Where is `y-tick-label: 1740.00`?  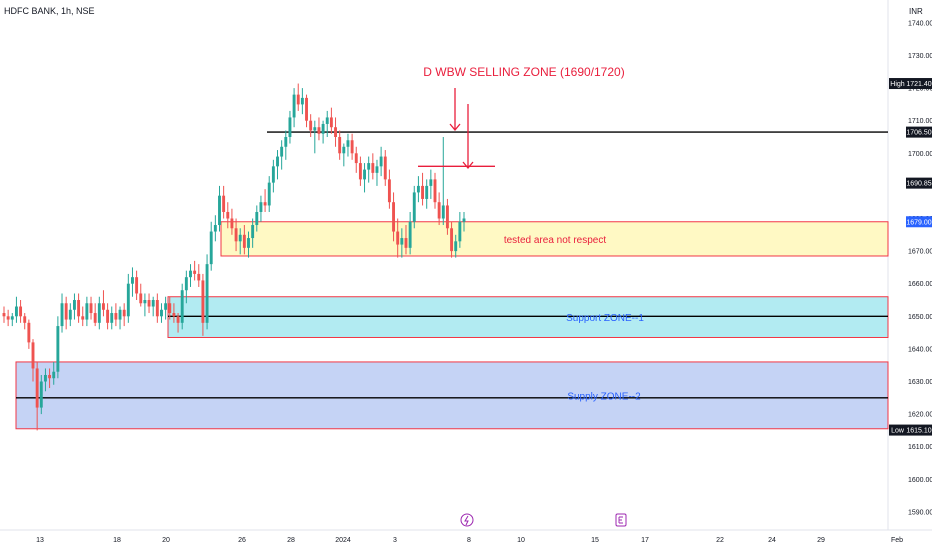
y-tick-label: 1740.00 is located at coordinates (920, 23).